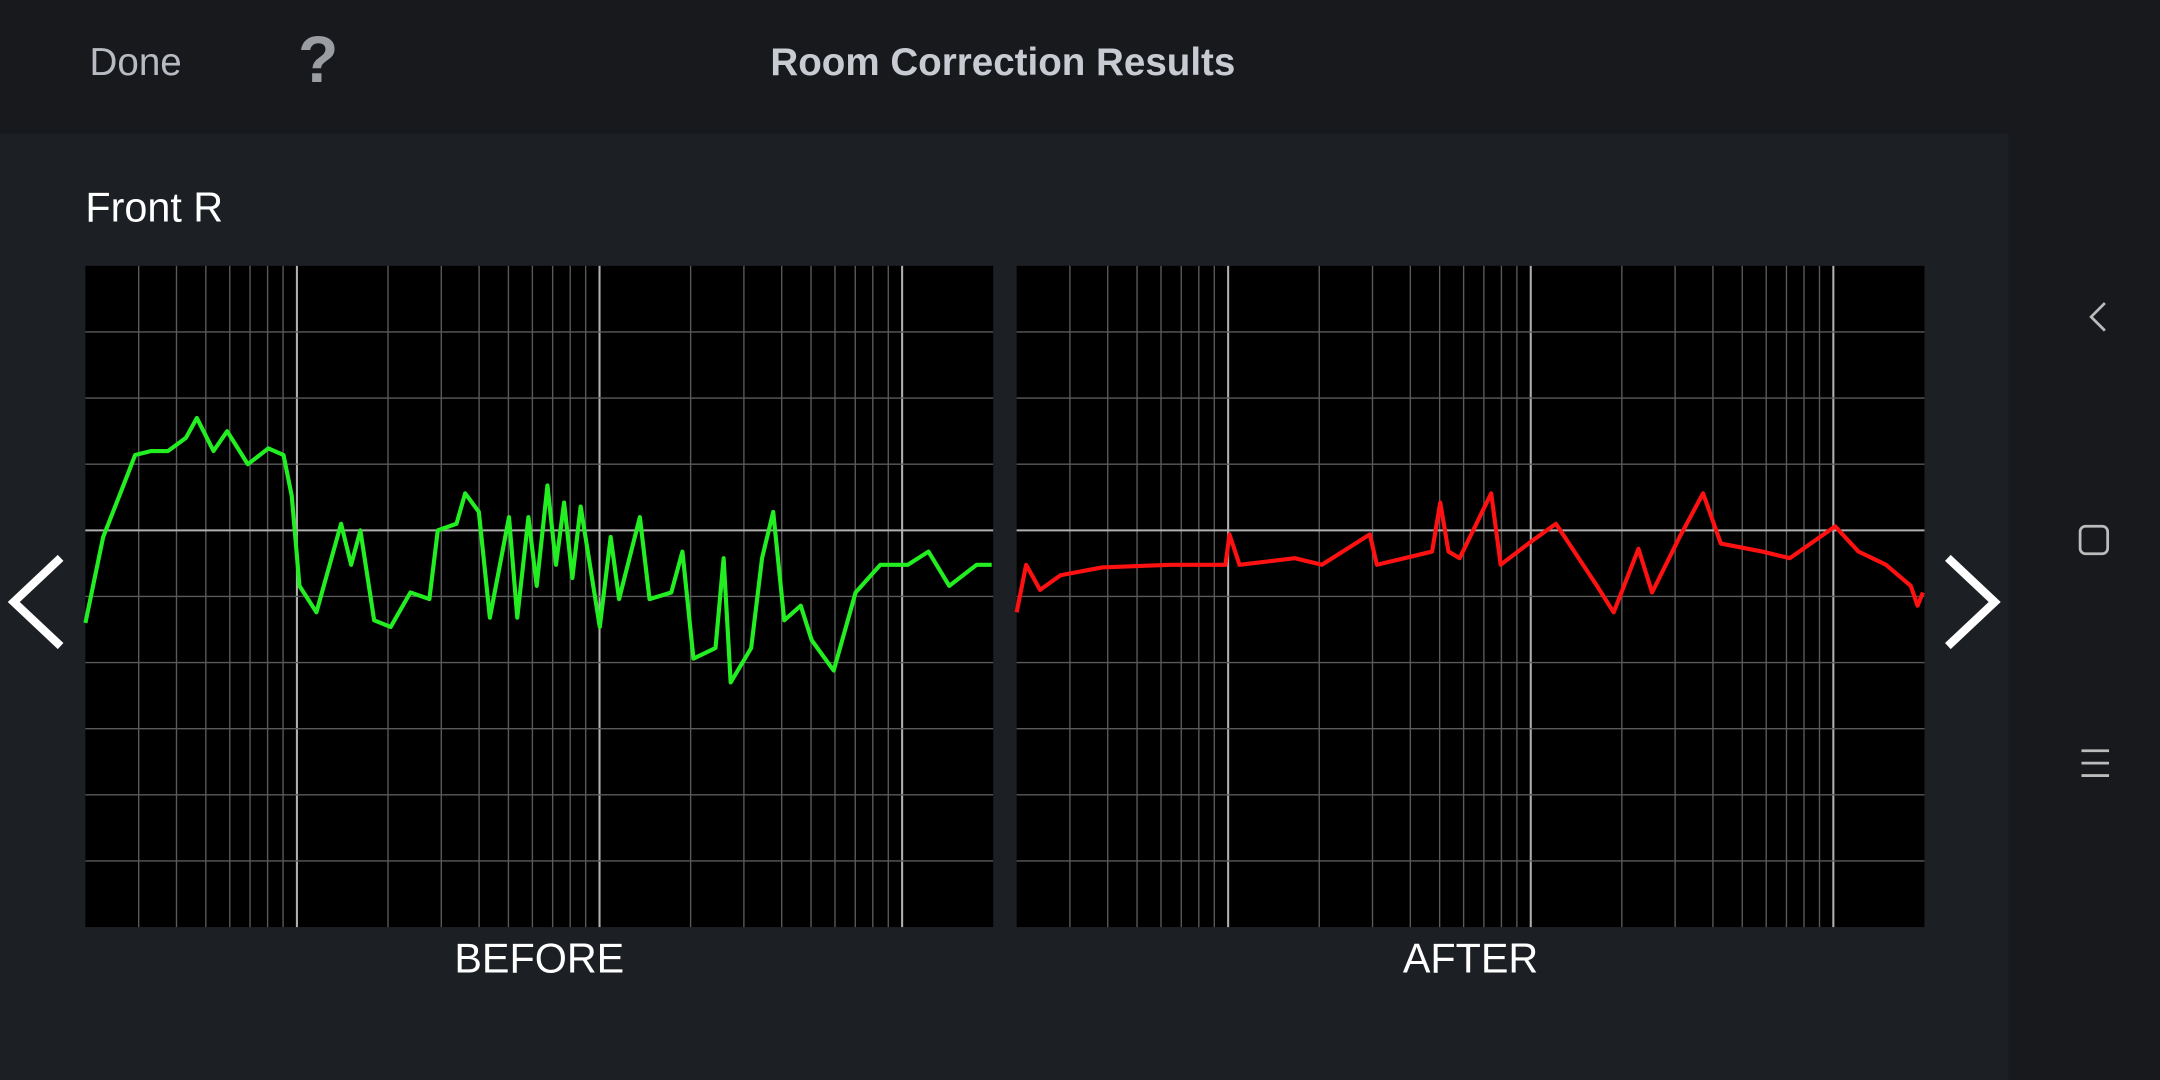 This screenshot has width=2160, height=1080. What do you see at coordinates (2094, 540) in the screenshot?
I see `nav-home` at bounding box center [2094, 540].